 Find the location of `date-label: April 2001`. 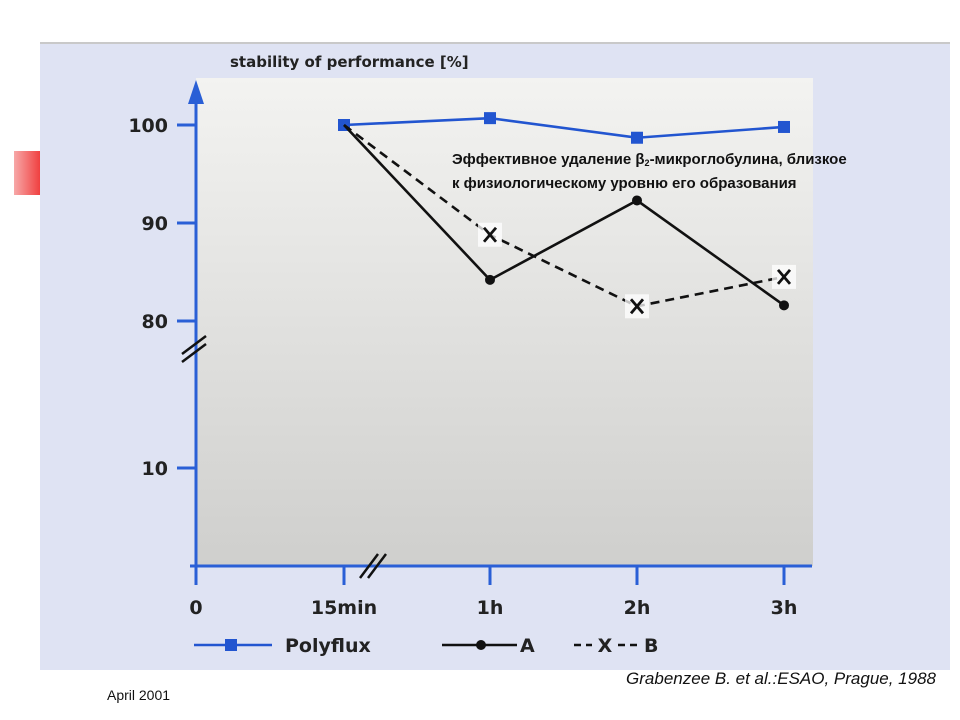

date-label: April 2001 is located at coordinates (139, 695).